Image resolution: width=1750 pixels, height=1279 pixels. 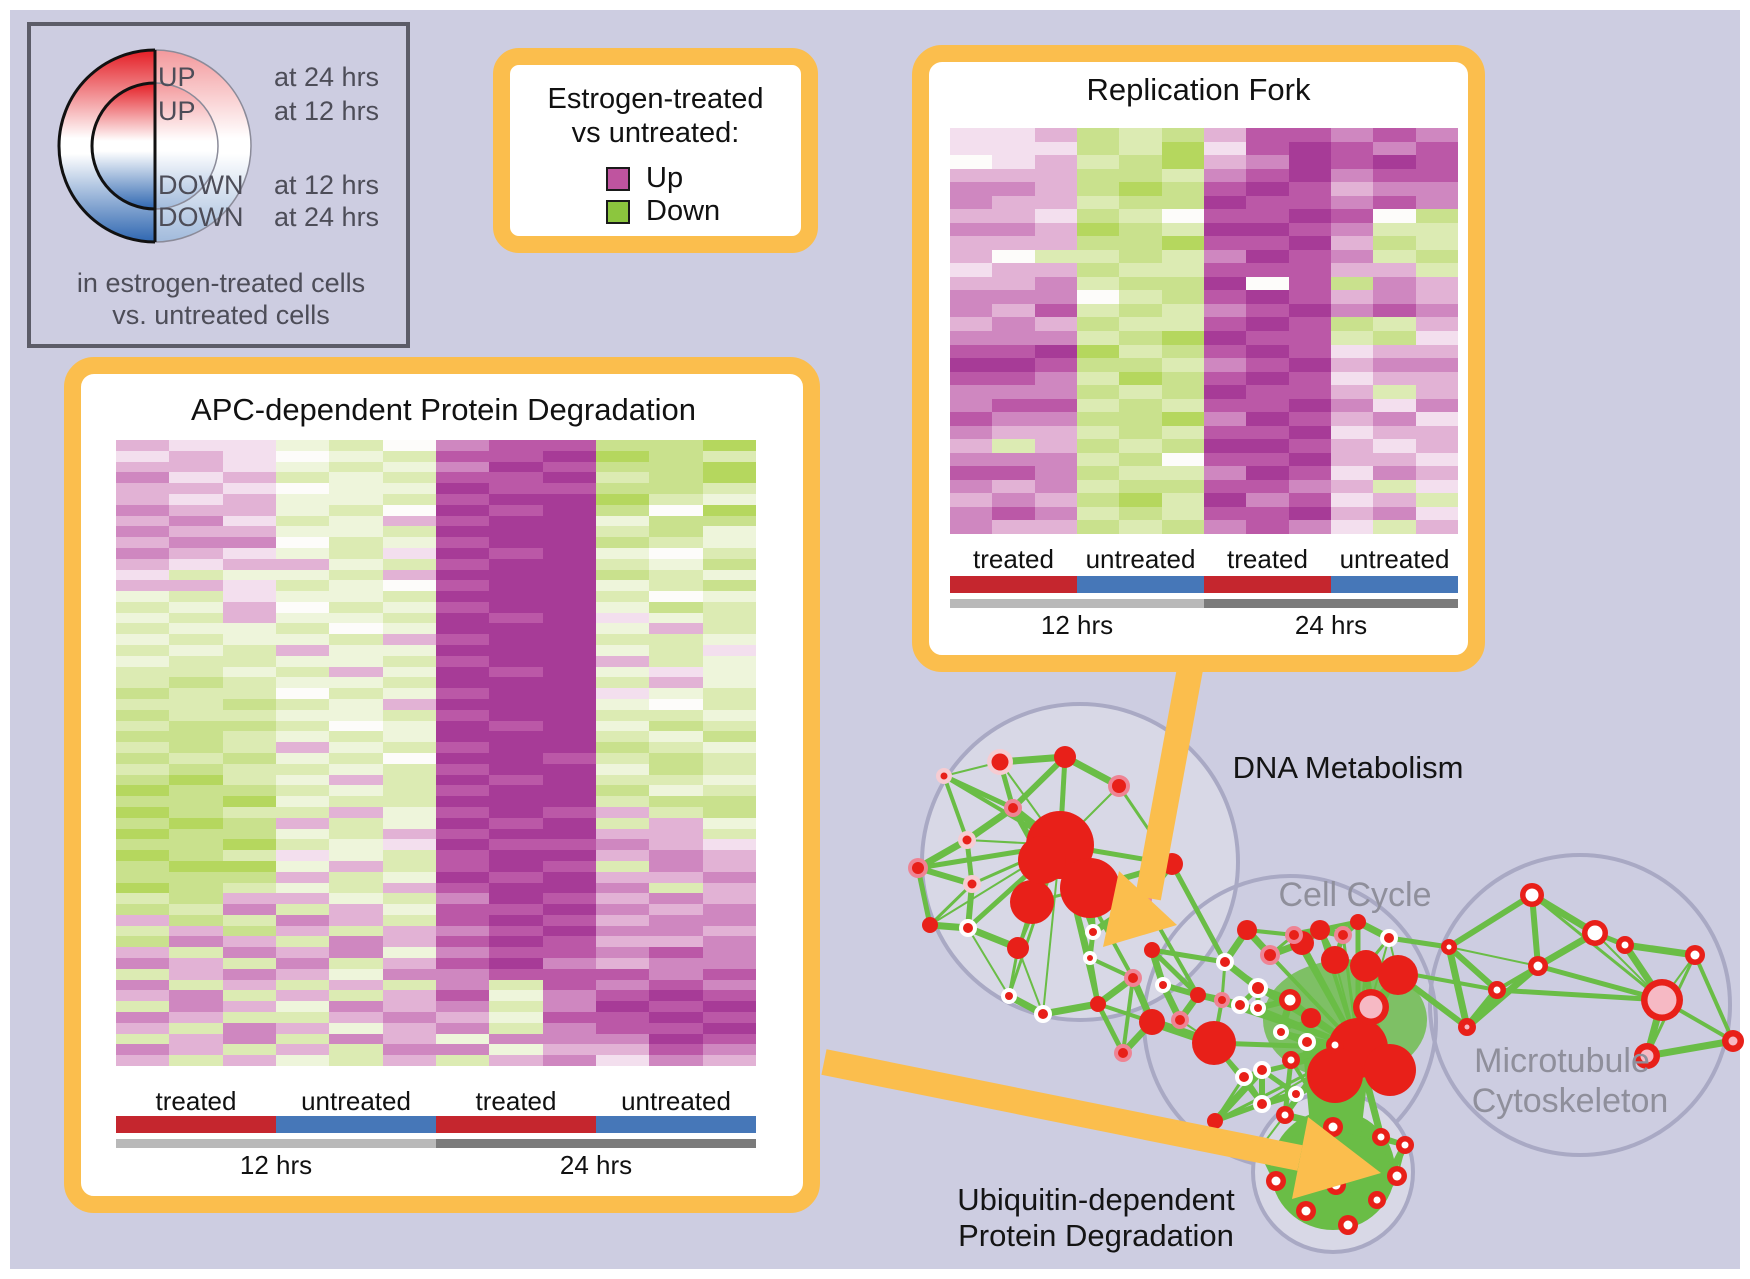 What do you see at coordinates (618, 211) in the screenshot?
I see `down-color-swatch` at bounding box center [618, 211].